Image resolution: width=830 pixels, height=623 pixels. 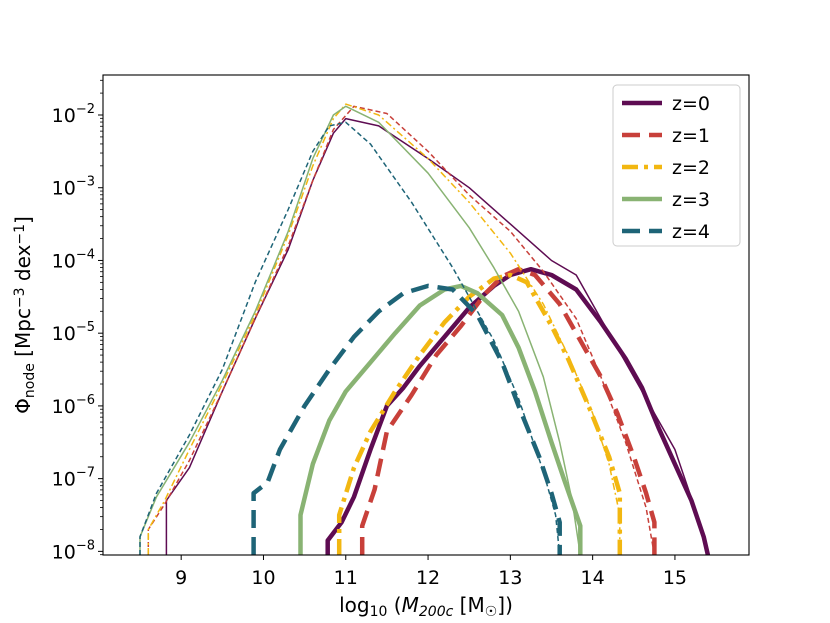 What do you see at coordinates (73, 478) in the screenshot?
I see `y-tick-label: 10⁻⁷` at bounding box center [73, 478].